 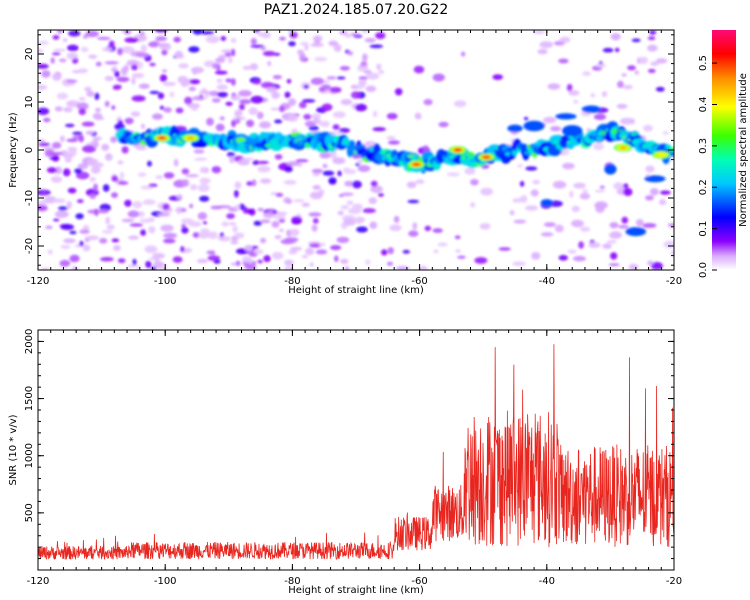 What do you see at coordinates (29, 198) in the screenshot?
I see `y-tick-label: -10` at bounding box center [29, 198].